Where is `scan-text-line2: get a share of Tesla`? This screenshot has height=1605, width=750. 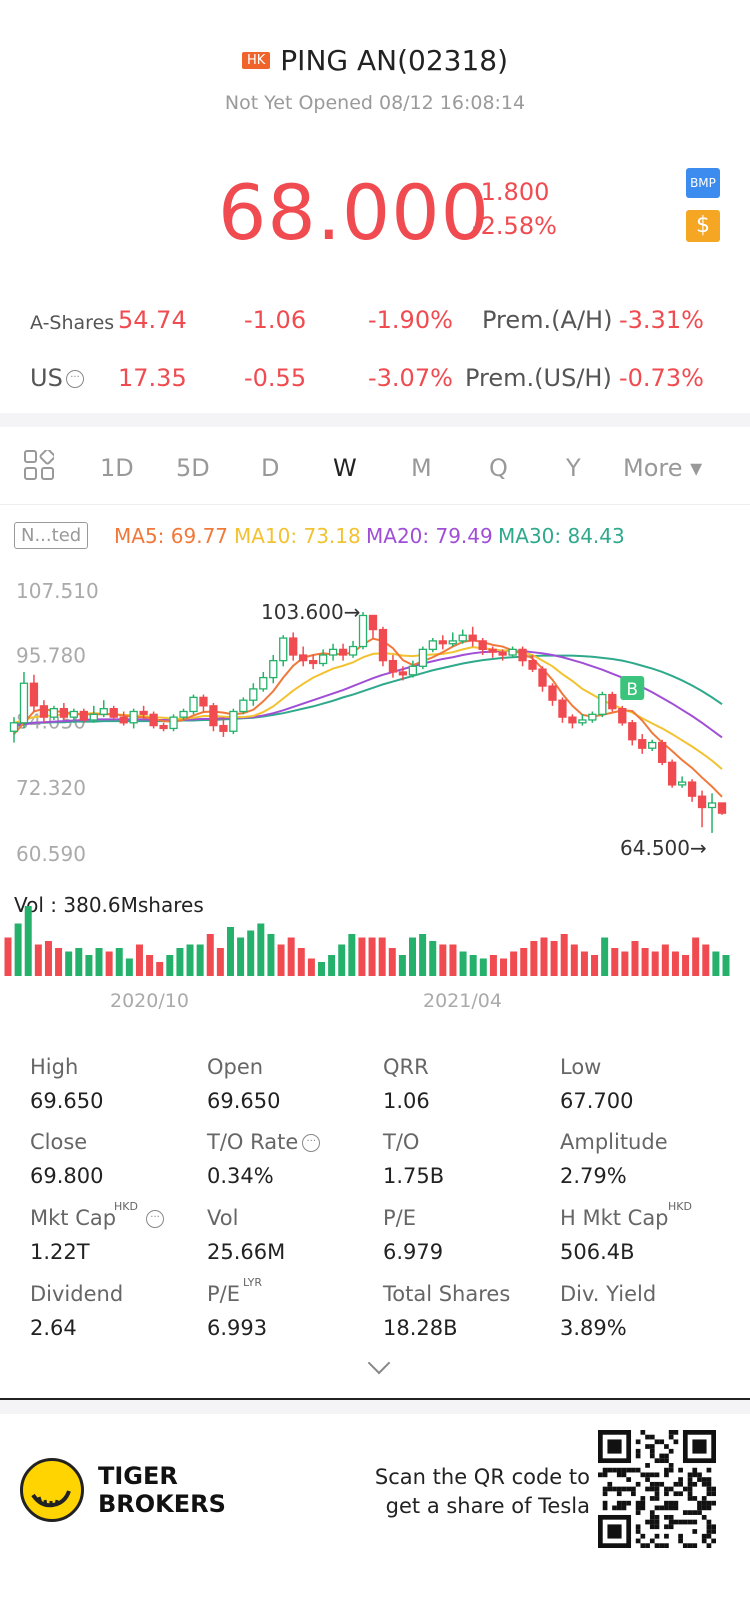 scan-text-line2: get a share of Tesla is located at coordinates (487, 1506).